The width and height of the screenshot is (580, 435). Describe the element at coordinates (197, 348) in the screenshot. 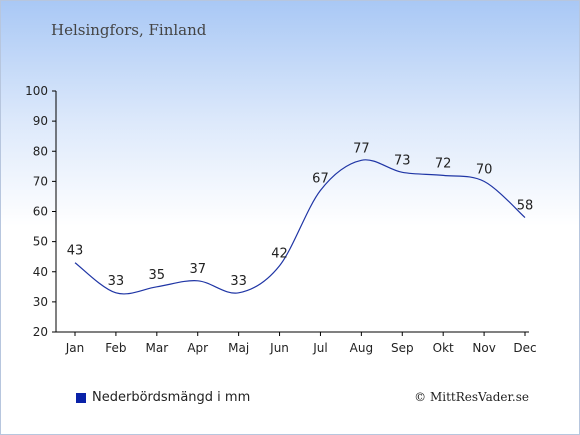

I see `x-tick-label: Apr` at that location.